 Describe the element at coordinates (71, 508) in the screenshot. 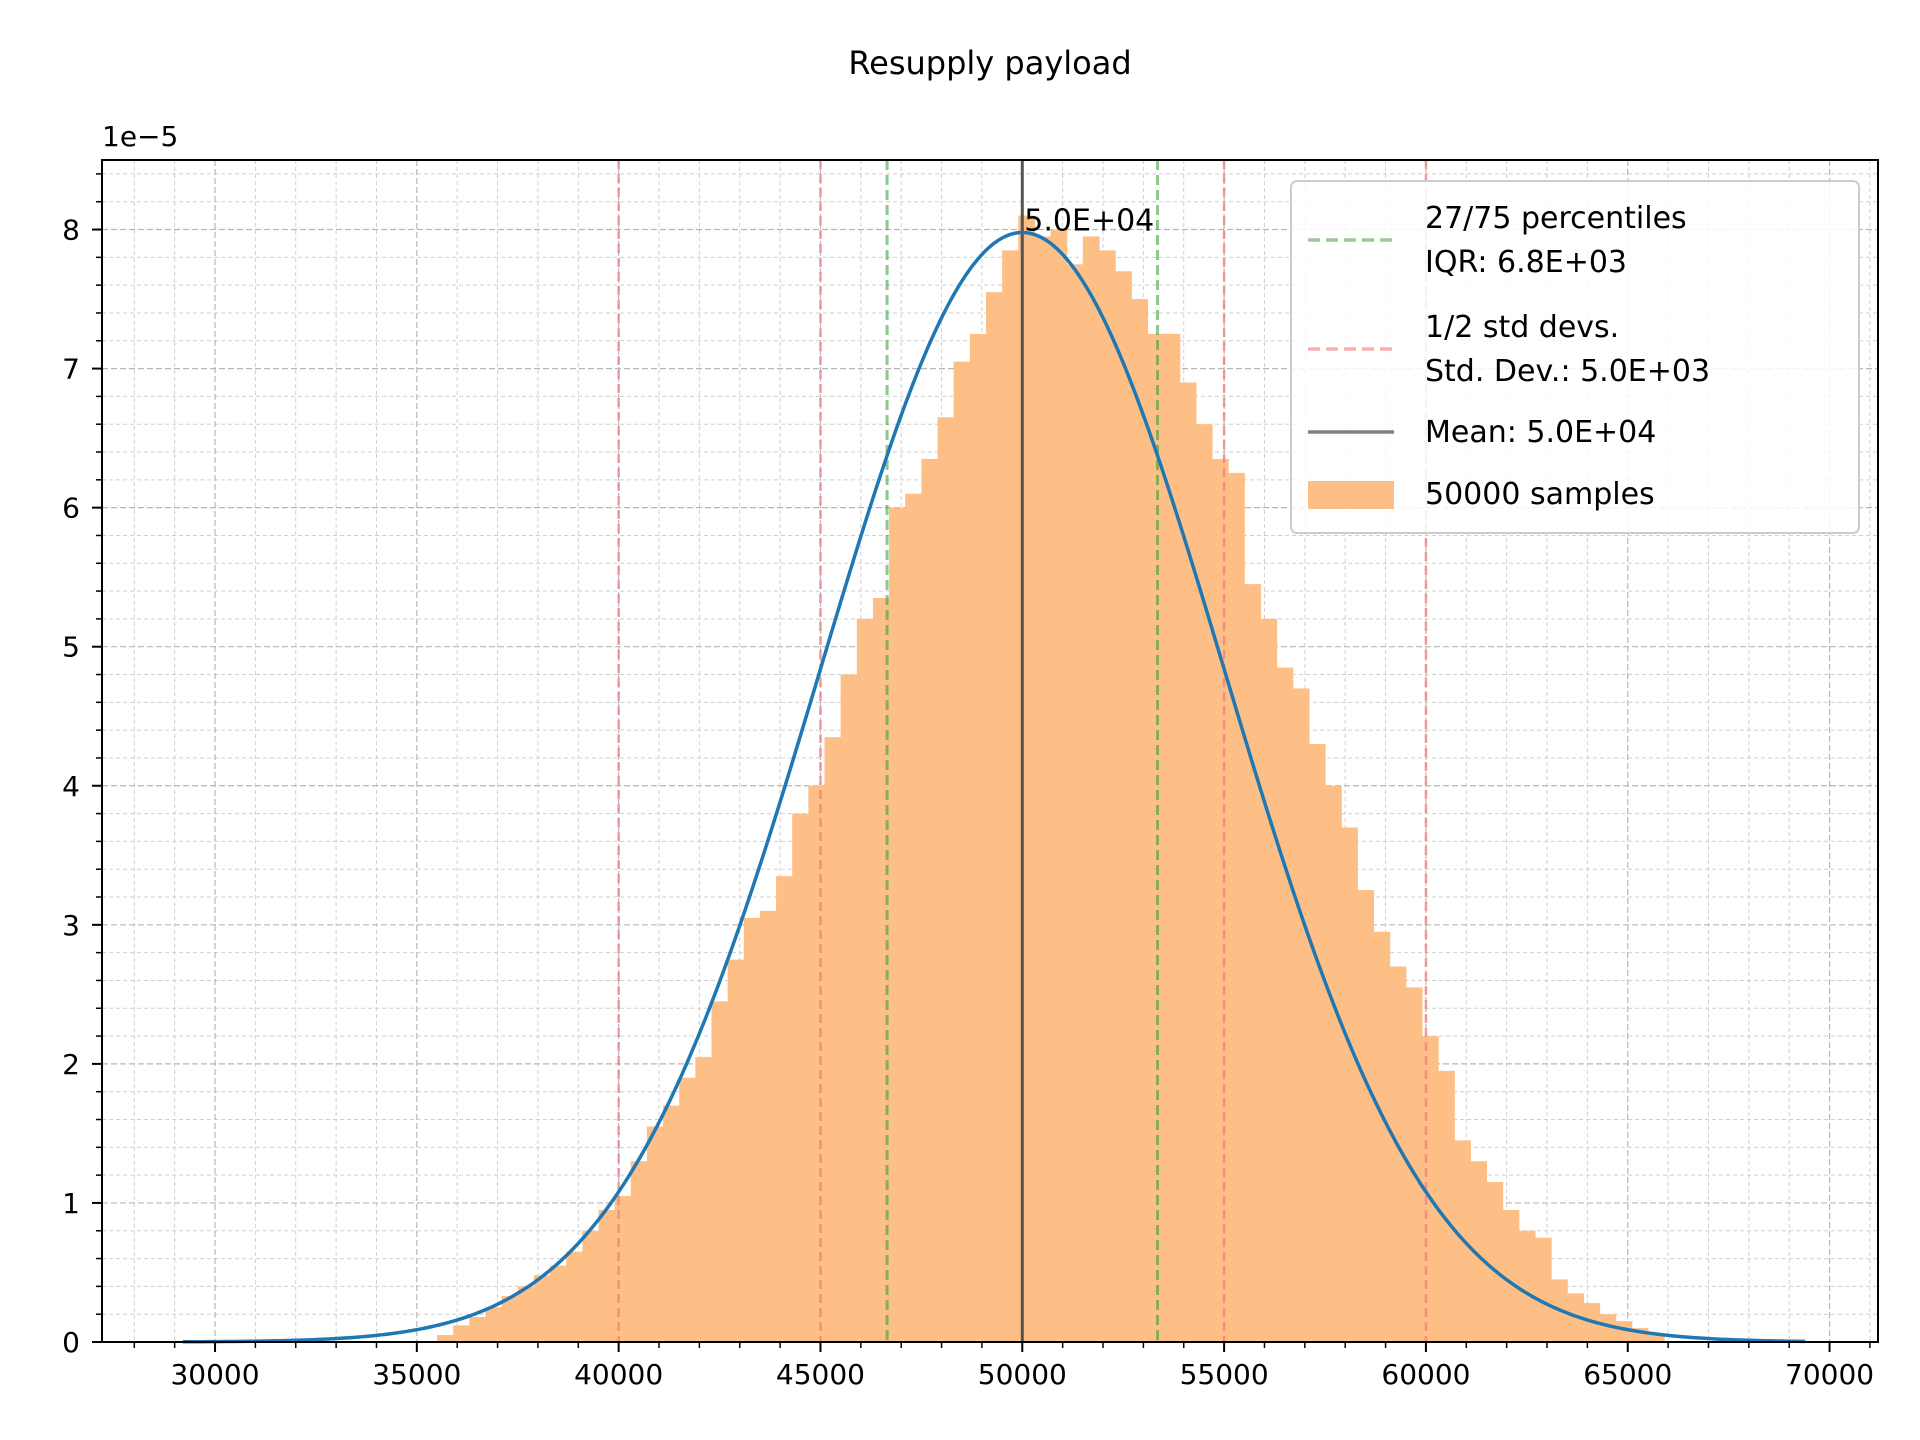

I see `y-tick-label: 6` at that location.